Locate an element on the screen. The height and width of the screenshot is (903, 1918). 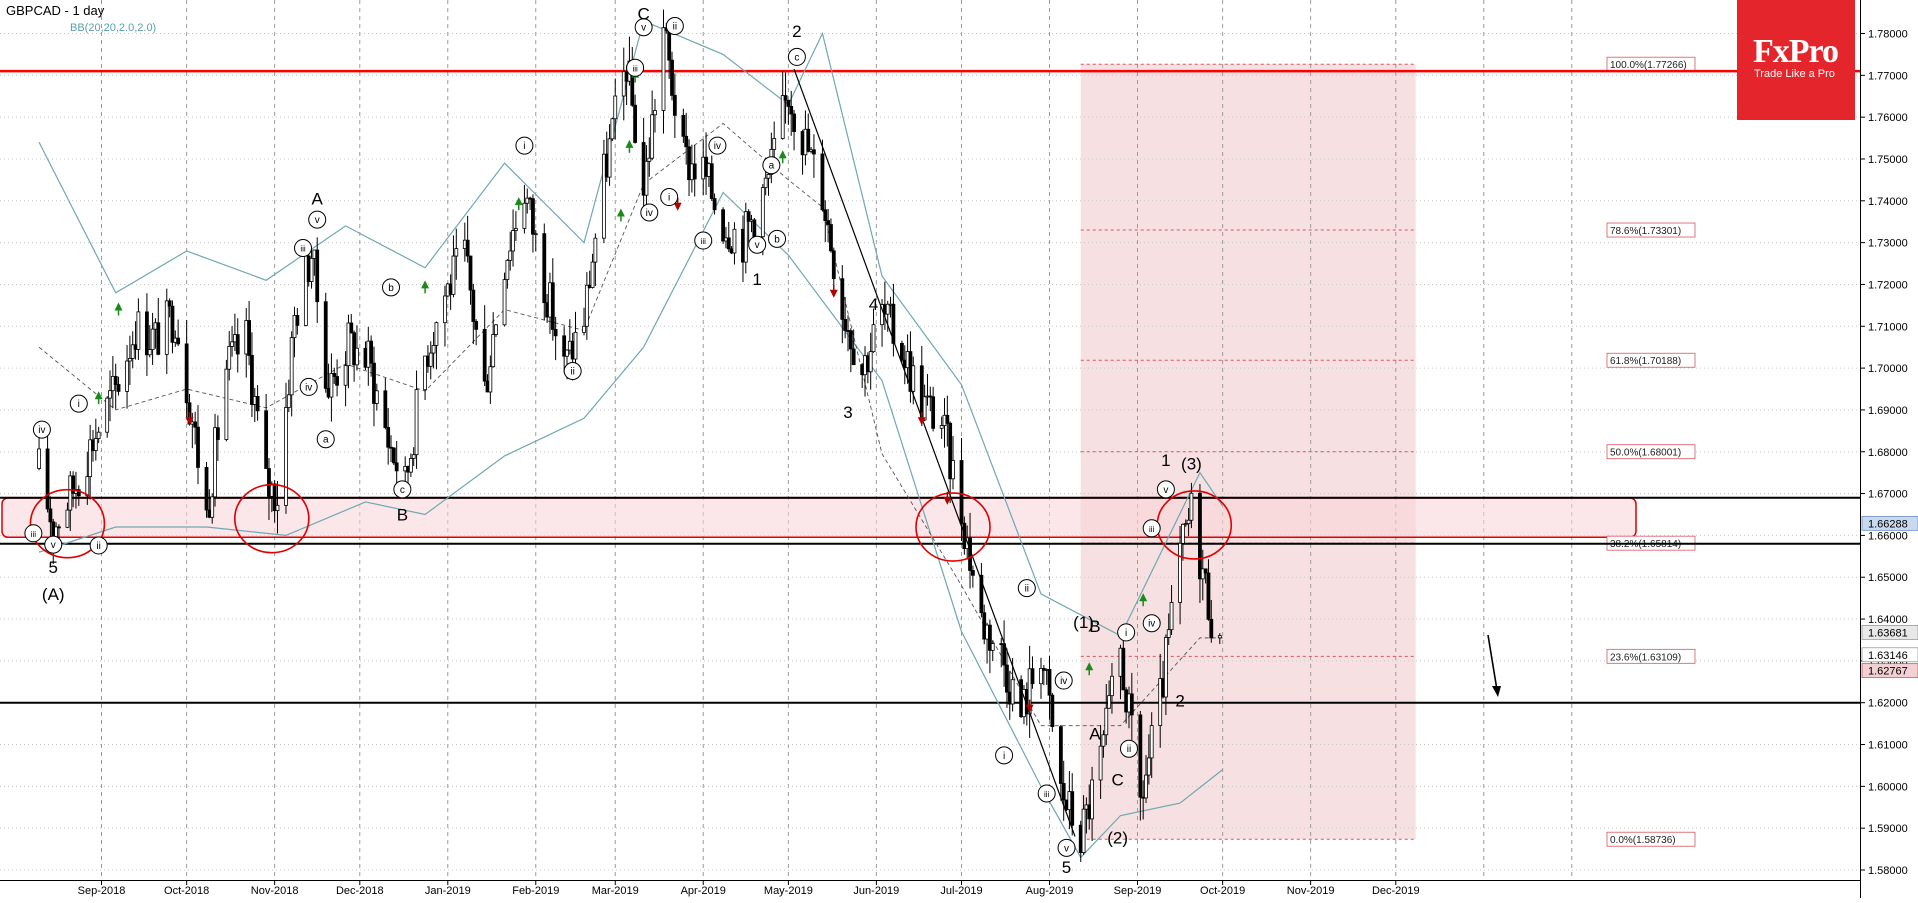
wave-label: (3) is located at coordinates (1191, 463).